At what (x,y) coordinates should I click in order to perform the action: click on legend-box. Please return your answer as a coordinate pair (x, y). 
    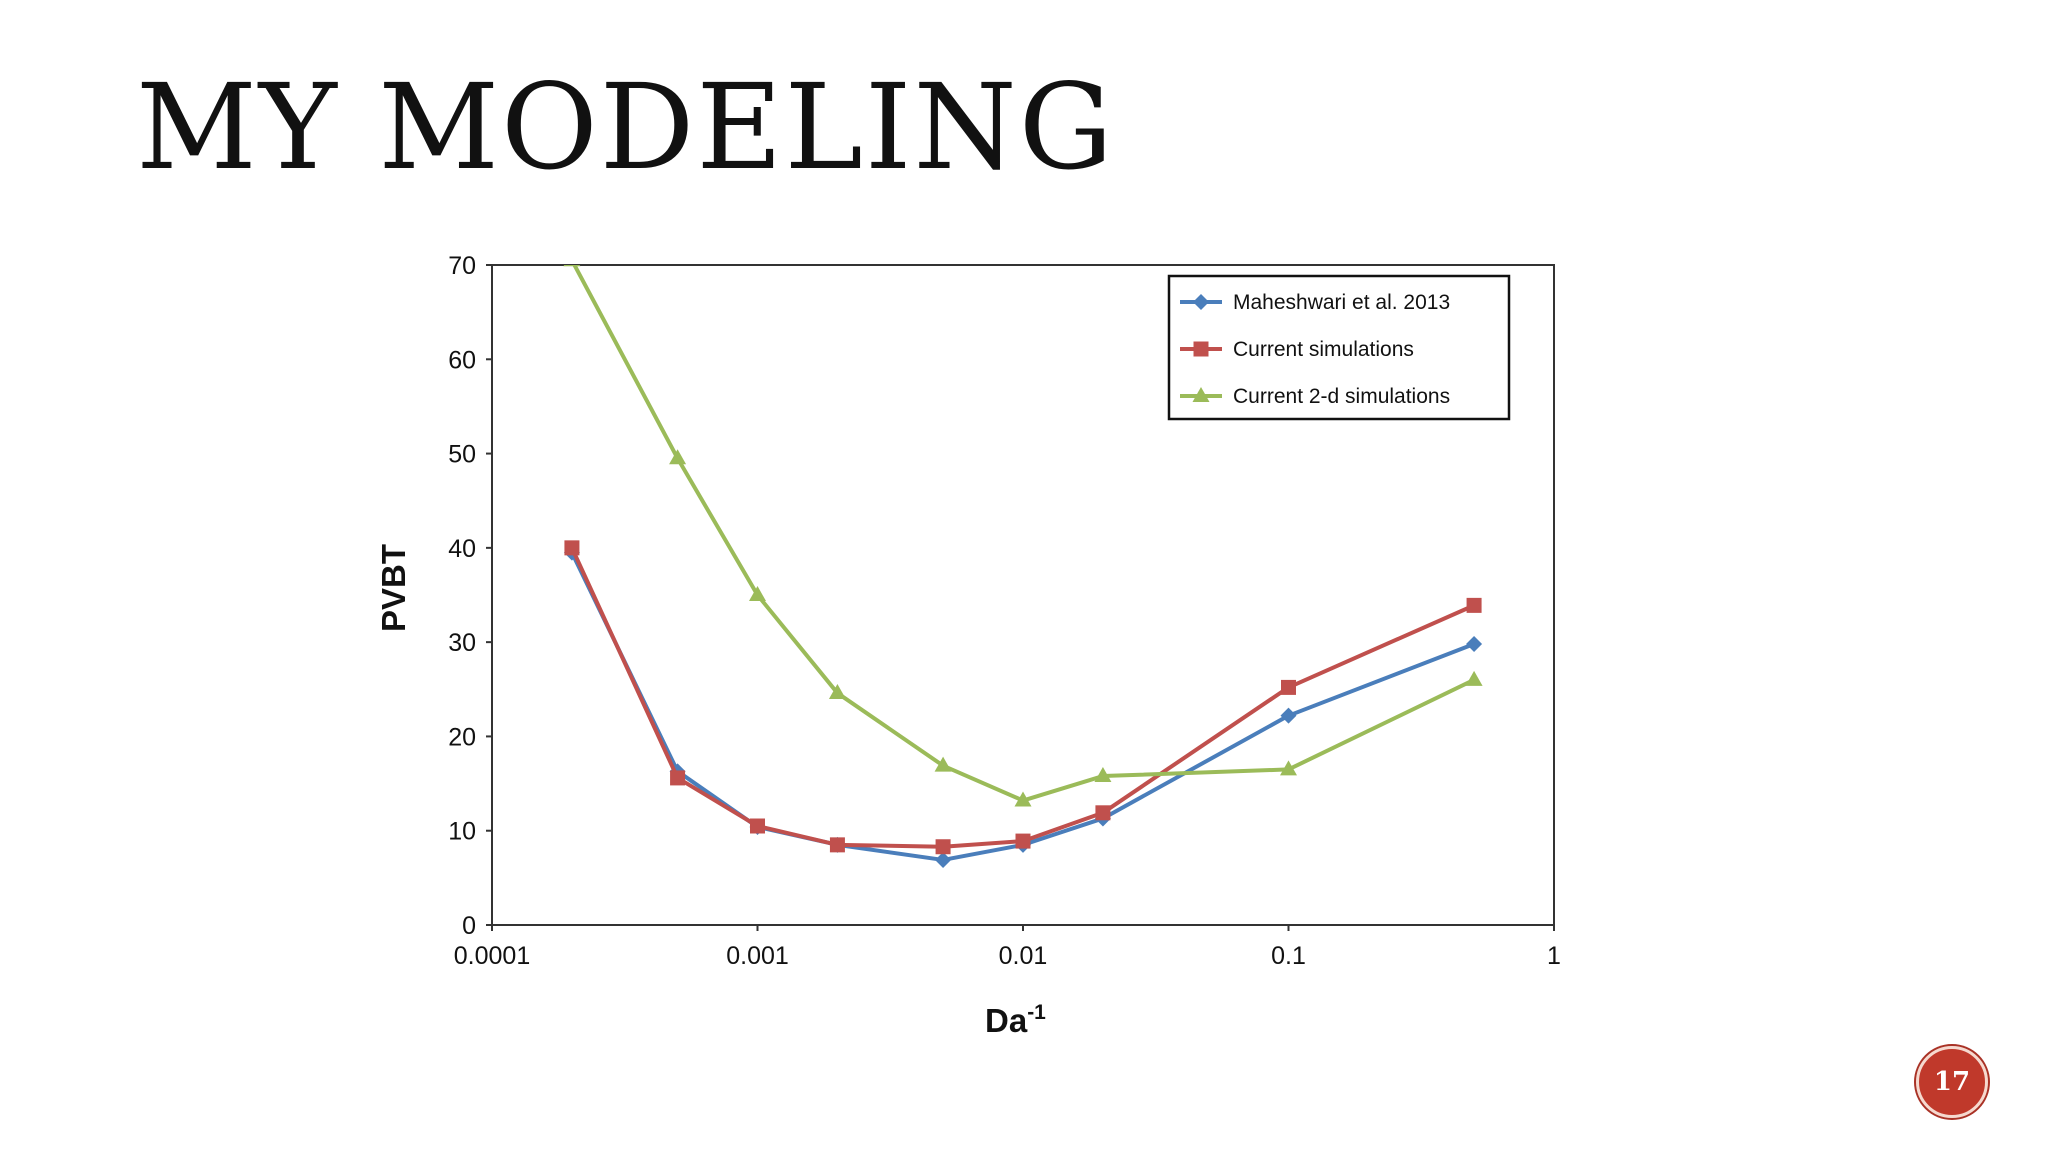
    Looking at the image, I should click on (1339, 347).